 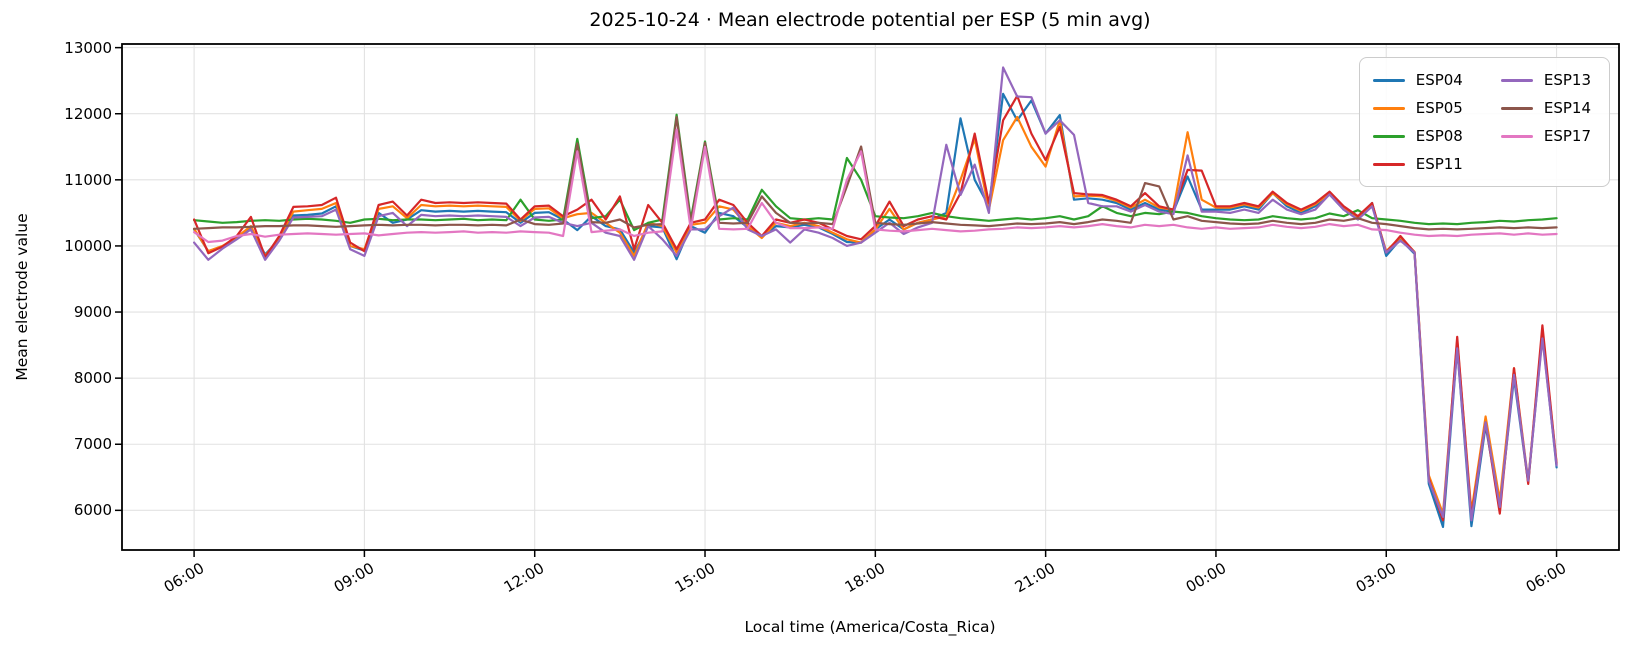 What do you see at coordinates (92, 378) in the screenshot?
I see `y-tick-label: 8000` at bounding box center [92, 378].